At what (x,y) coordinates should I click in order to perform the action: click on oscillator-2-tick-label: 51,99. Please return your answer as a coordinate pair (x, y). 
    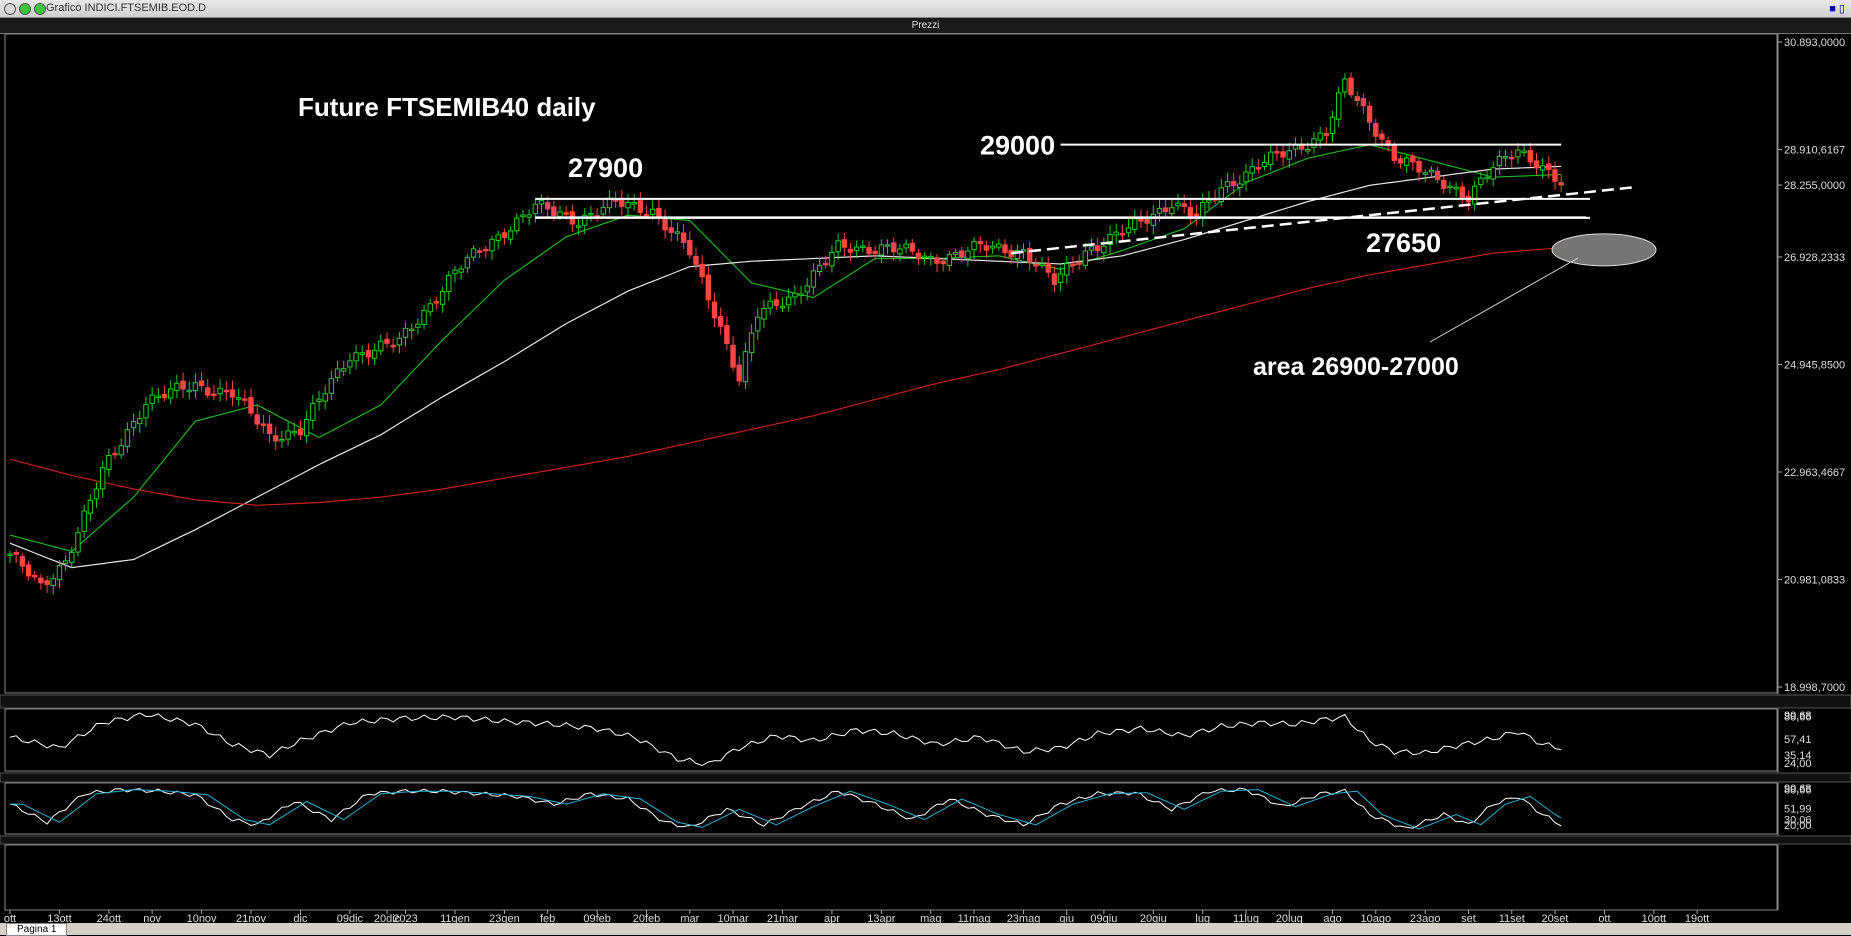
    Looking at the image, I should click on (1798, 809).